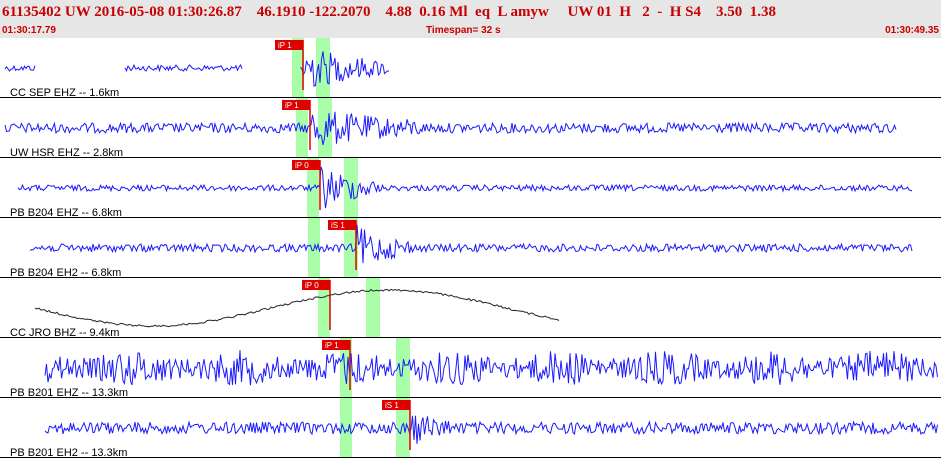 This screenshot has height=460, width=941. Describe the element at coordinates (470, 68) in the screenshot. I see `trace-row: iP 1 CC SEP EHZ -- 1.6km` at that location.